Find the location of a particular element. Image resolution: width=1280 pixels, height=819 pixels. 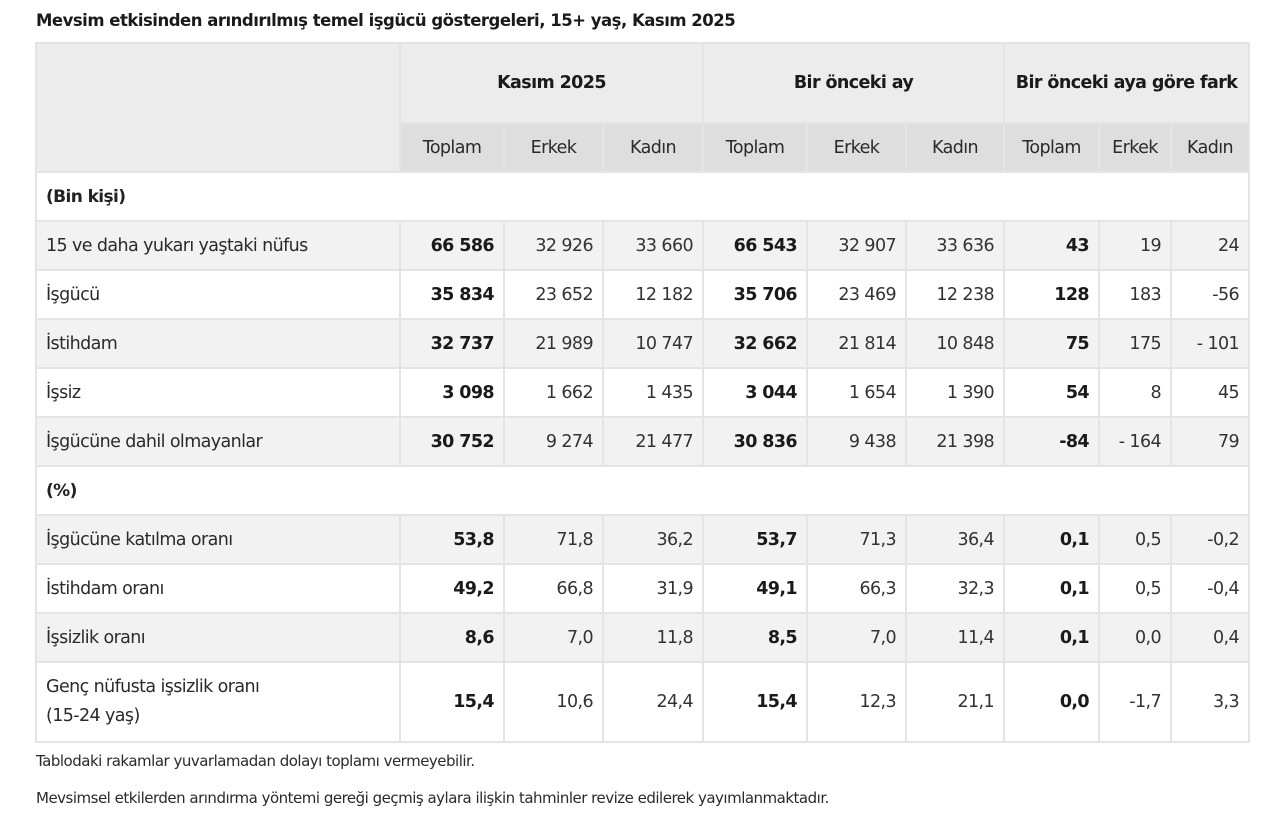

row-label: 15 ve daha yukarı yaştaki nüfus is located at coordinates (218, 245).